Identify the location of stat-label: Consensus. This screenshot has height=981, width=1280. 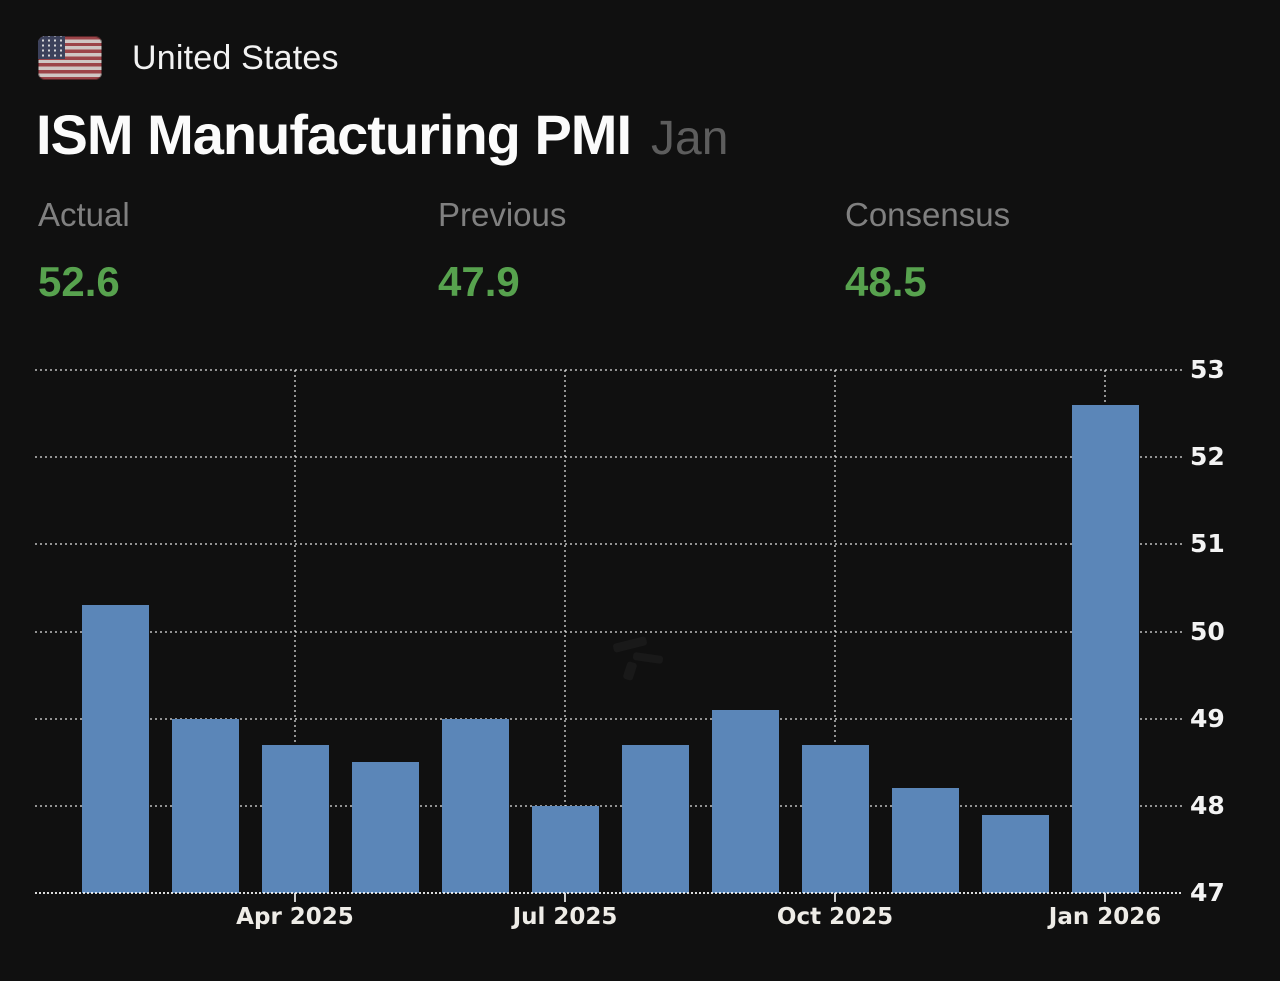
(928, 214).